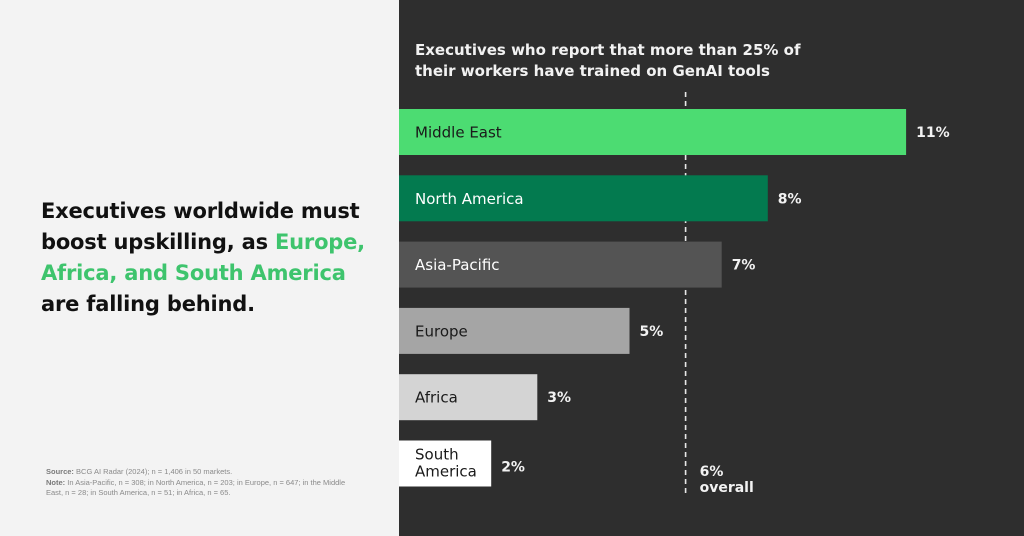 This screenshot has width=1024, height=536. I want to click on note-label: Note:, so click(56, 482).